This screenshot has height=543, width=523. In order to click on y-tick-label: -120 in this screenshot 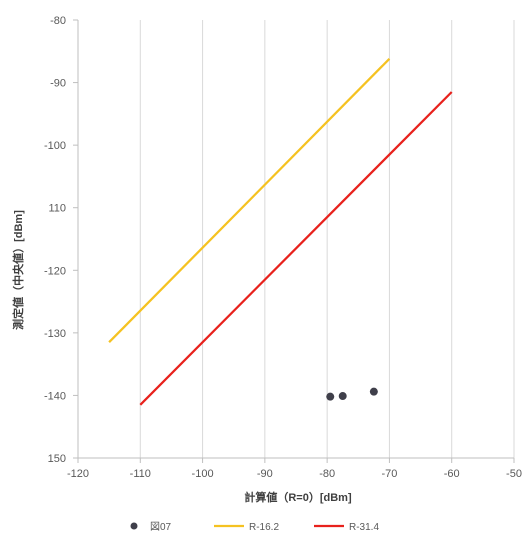, I will do `click(55, 271)`.